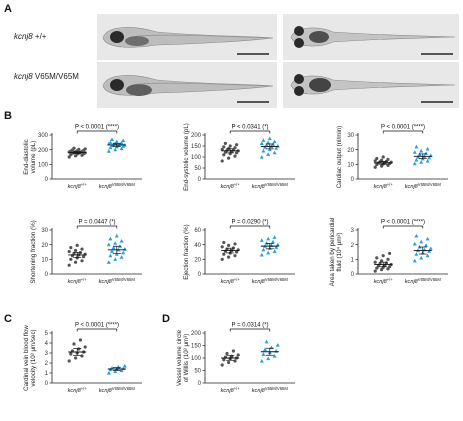  What do you see at coordinates (336, 252) in the screenshot?
I see `y-axis-title: Area taken by pericardialfluid (10⁴ μm²)` at bounding box center [336, 252].